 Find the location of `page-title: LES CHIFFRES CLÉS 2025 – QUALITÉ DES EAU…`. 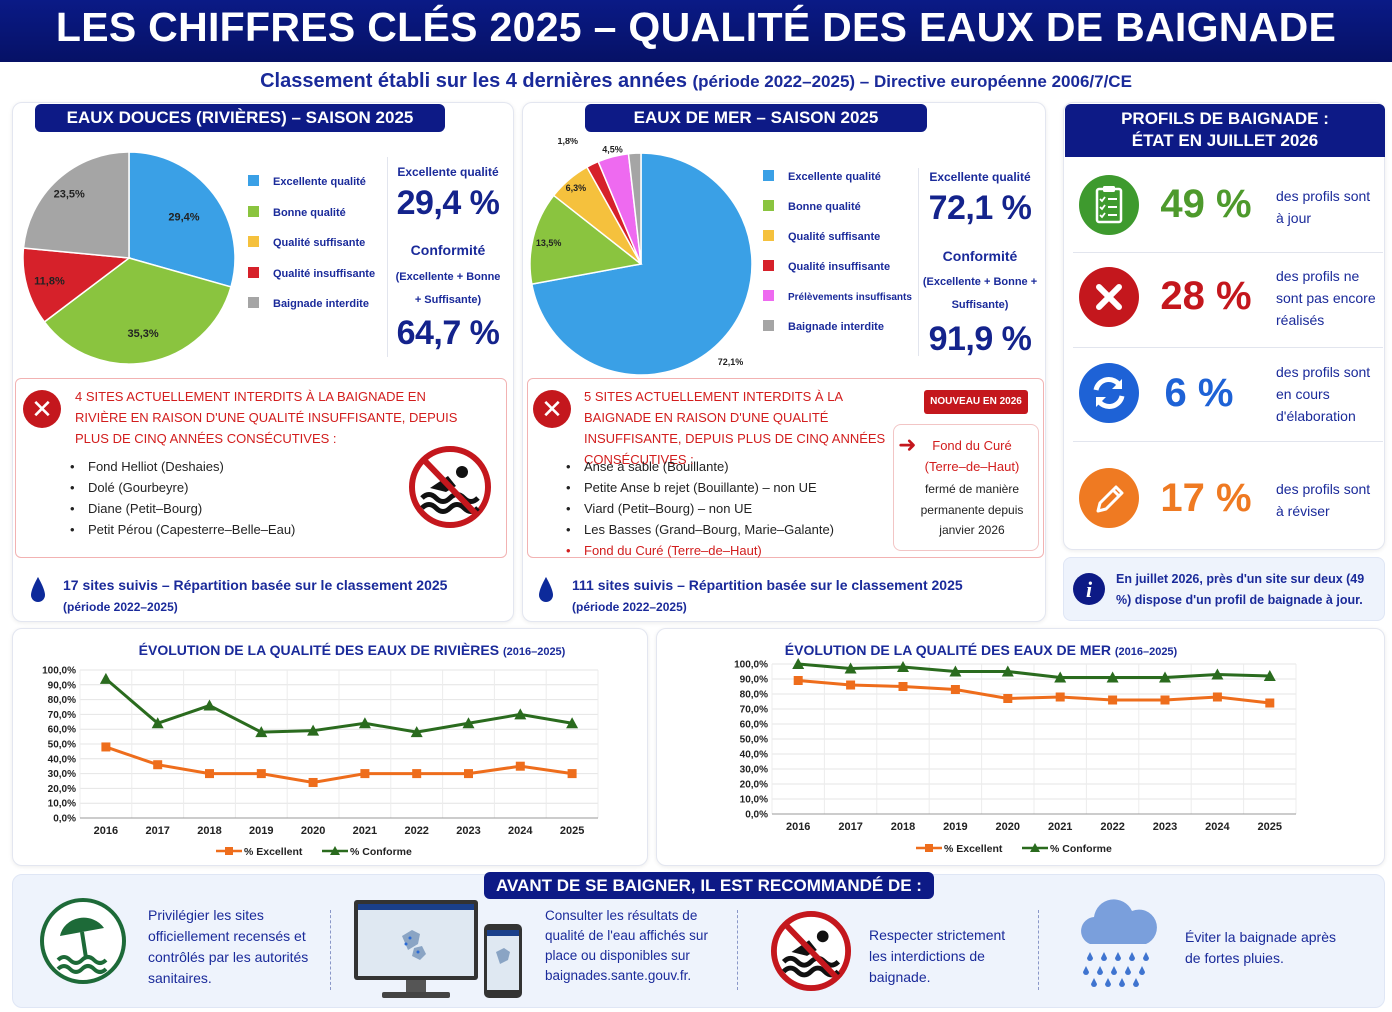

page-title: LES CHIFFRES CLÉS 2025 – QUALITÉ DES EAU… is located at coordinates (696, 27).